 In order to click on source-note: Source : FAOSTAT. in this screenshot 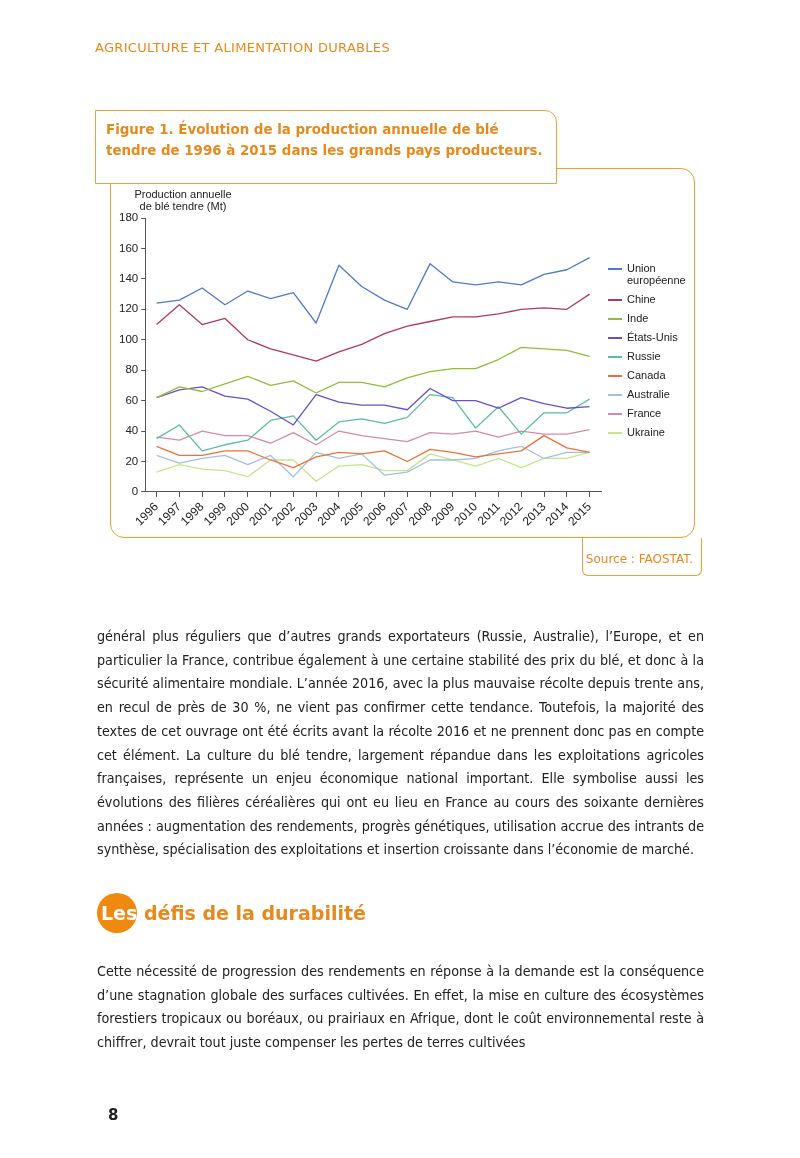, I will do `click(642, 557)`.